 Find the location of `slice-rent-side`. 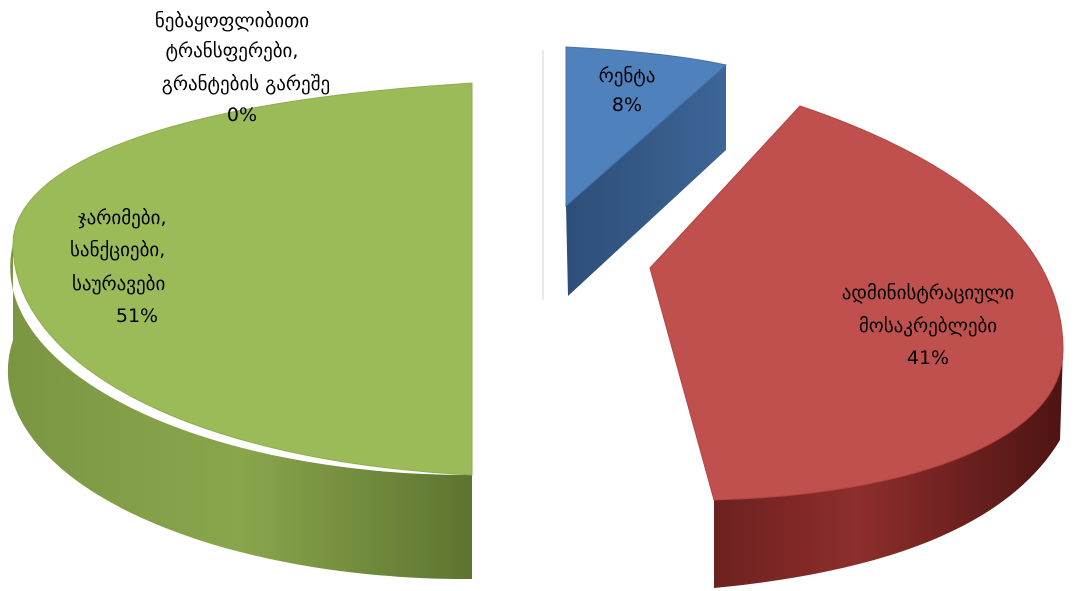

slice-rent-side is located at coordinates (646, 180).